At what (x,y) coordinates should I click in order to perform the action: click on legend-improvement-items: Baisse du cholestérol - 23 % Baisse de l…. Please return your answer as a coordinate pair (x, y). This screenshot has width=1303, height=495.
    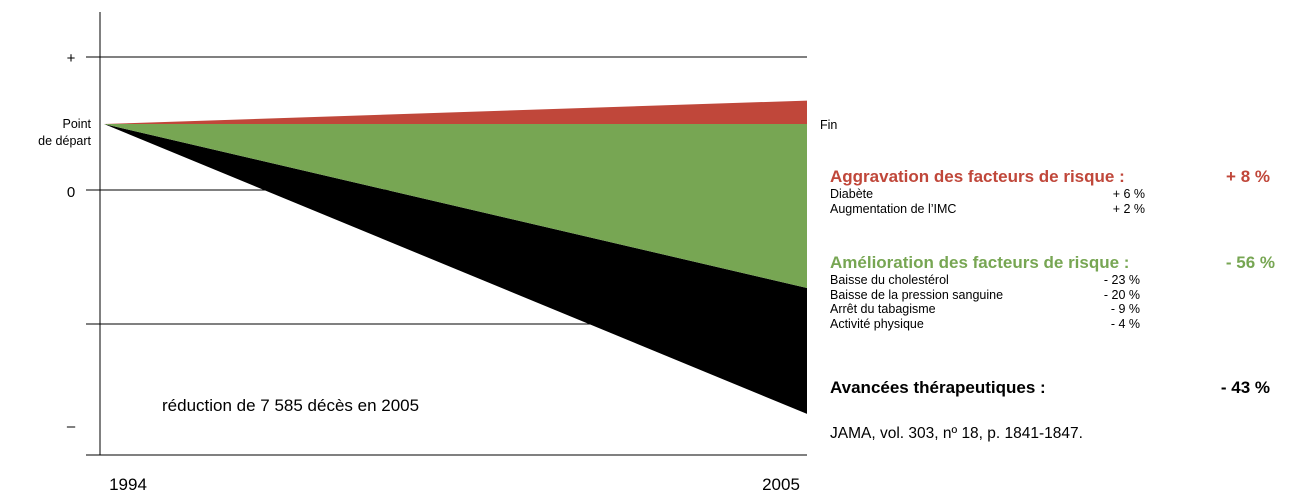
    Looking at the image, I should click on (985, 302).